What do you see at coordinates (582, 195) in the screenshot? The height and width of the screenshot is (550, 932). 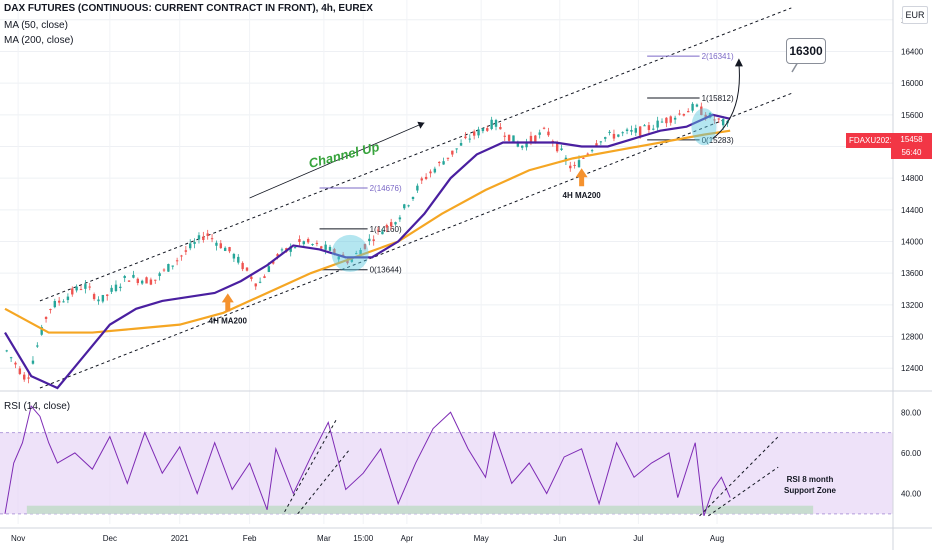 I see `ma200-label: 4H MA200` at bounding box center [582, 195].